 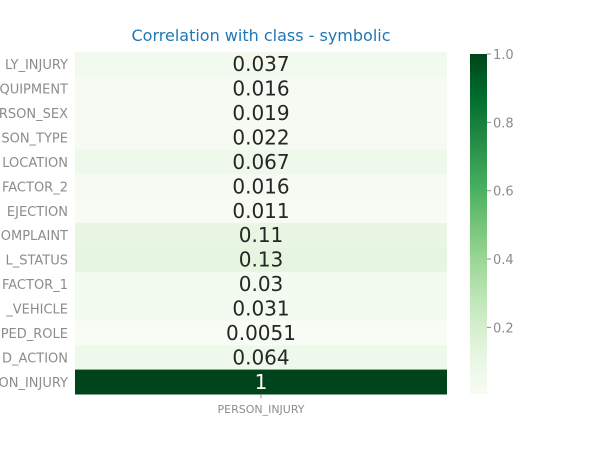 I want to click on row-label: EJECTION, so click(x=37, y=212).